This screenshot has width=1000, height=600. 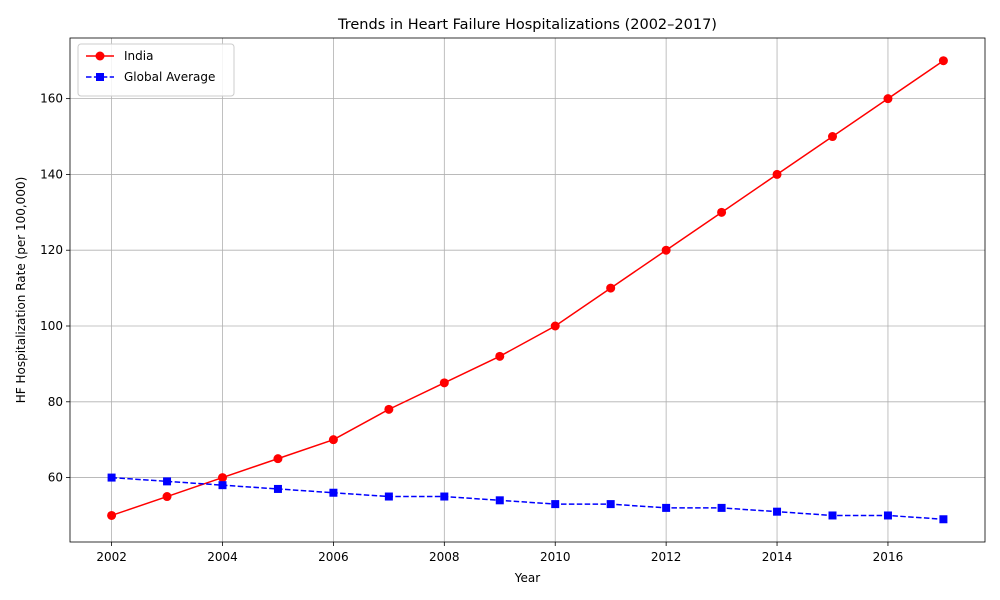 I want to click on x-tick-label: 2010, so click(x=555, y=557).